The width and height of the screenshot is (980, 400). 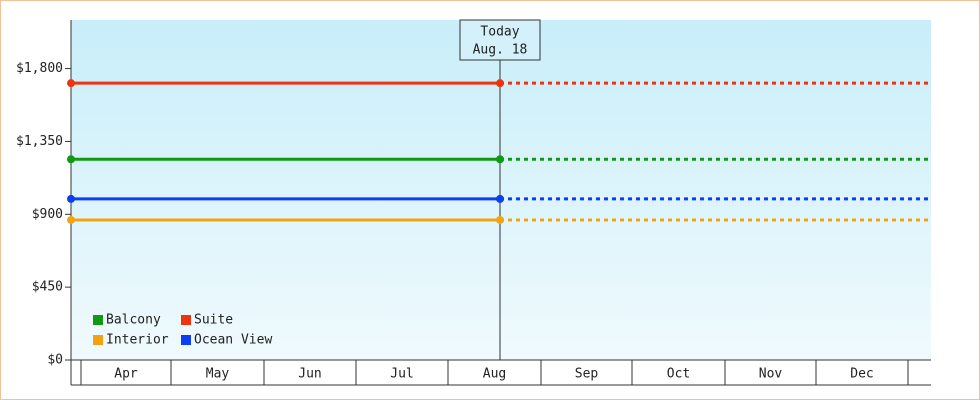 I want to click on x-tick-label: Aug, so click(x=494, y=374).